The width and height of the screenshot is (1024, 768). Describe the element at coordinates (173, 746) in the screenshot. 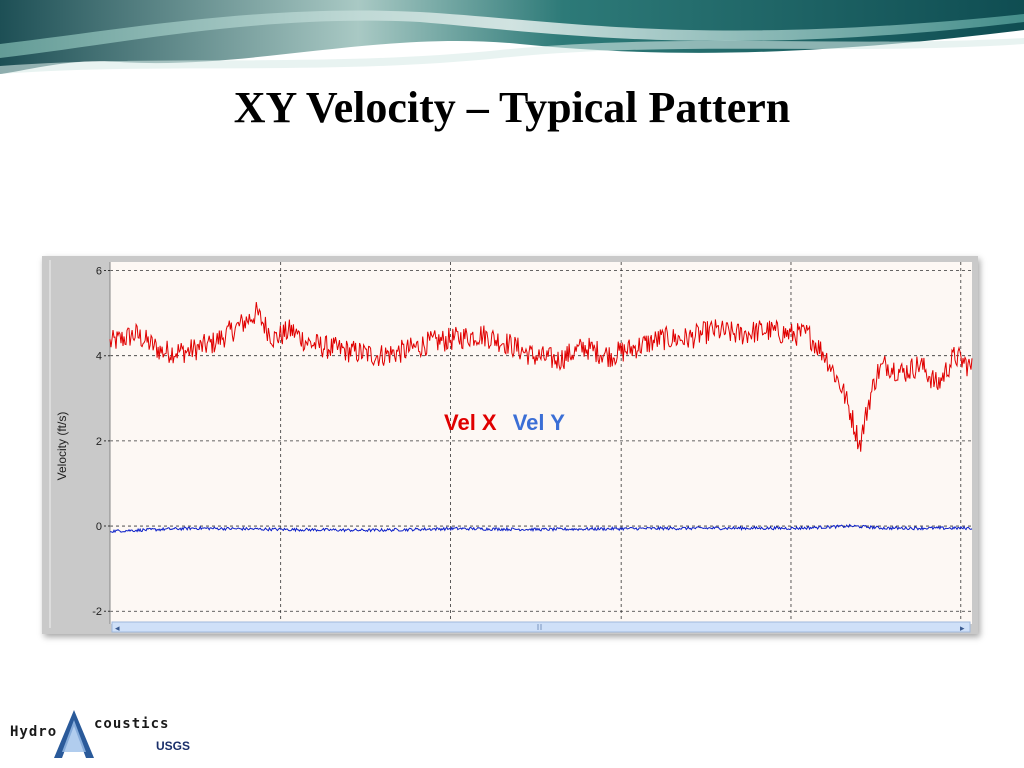

I see `svg-text: USGS` at that location.